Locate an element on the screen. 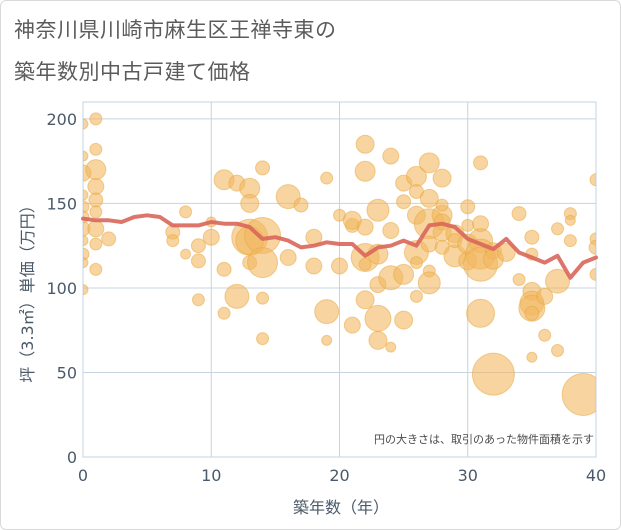 Image resolution: width=621 pixels, height=530 pixels. y-axis-title: 坪（3.3㎡）単価（万円） is located at coordinates (27, 289).